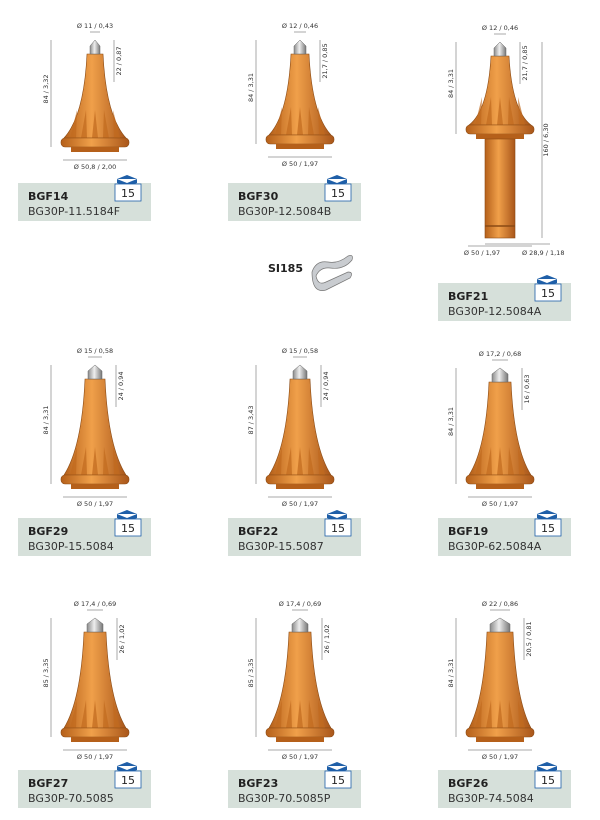  Describe the element at coordinates (326, 385) in the screenshot. I see `dim-tip: 24 / 0,94` at that location.